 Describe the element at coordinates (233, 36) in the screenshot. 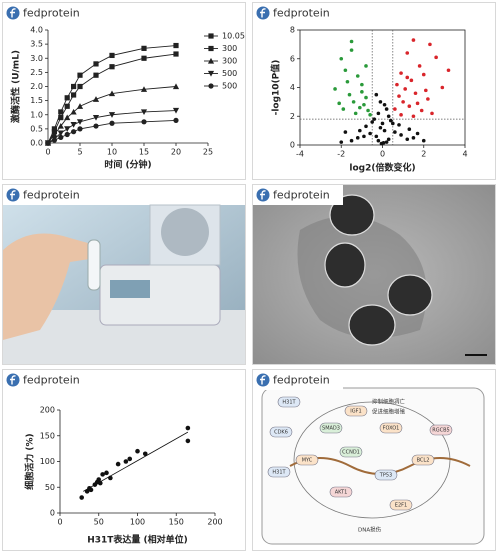

I see `legend-label: 10.05` at that location.